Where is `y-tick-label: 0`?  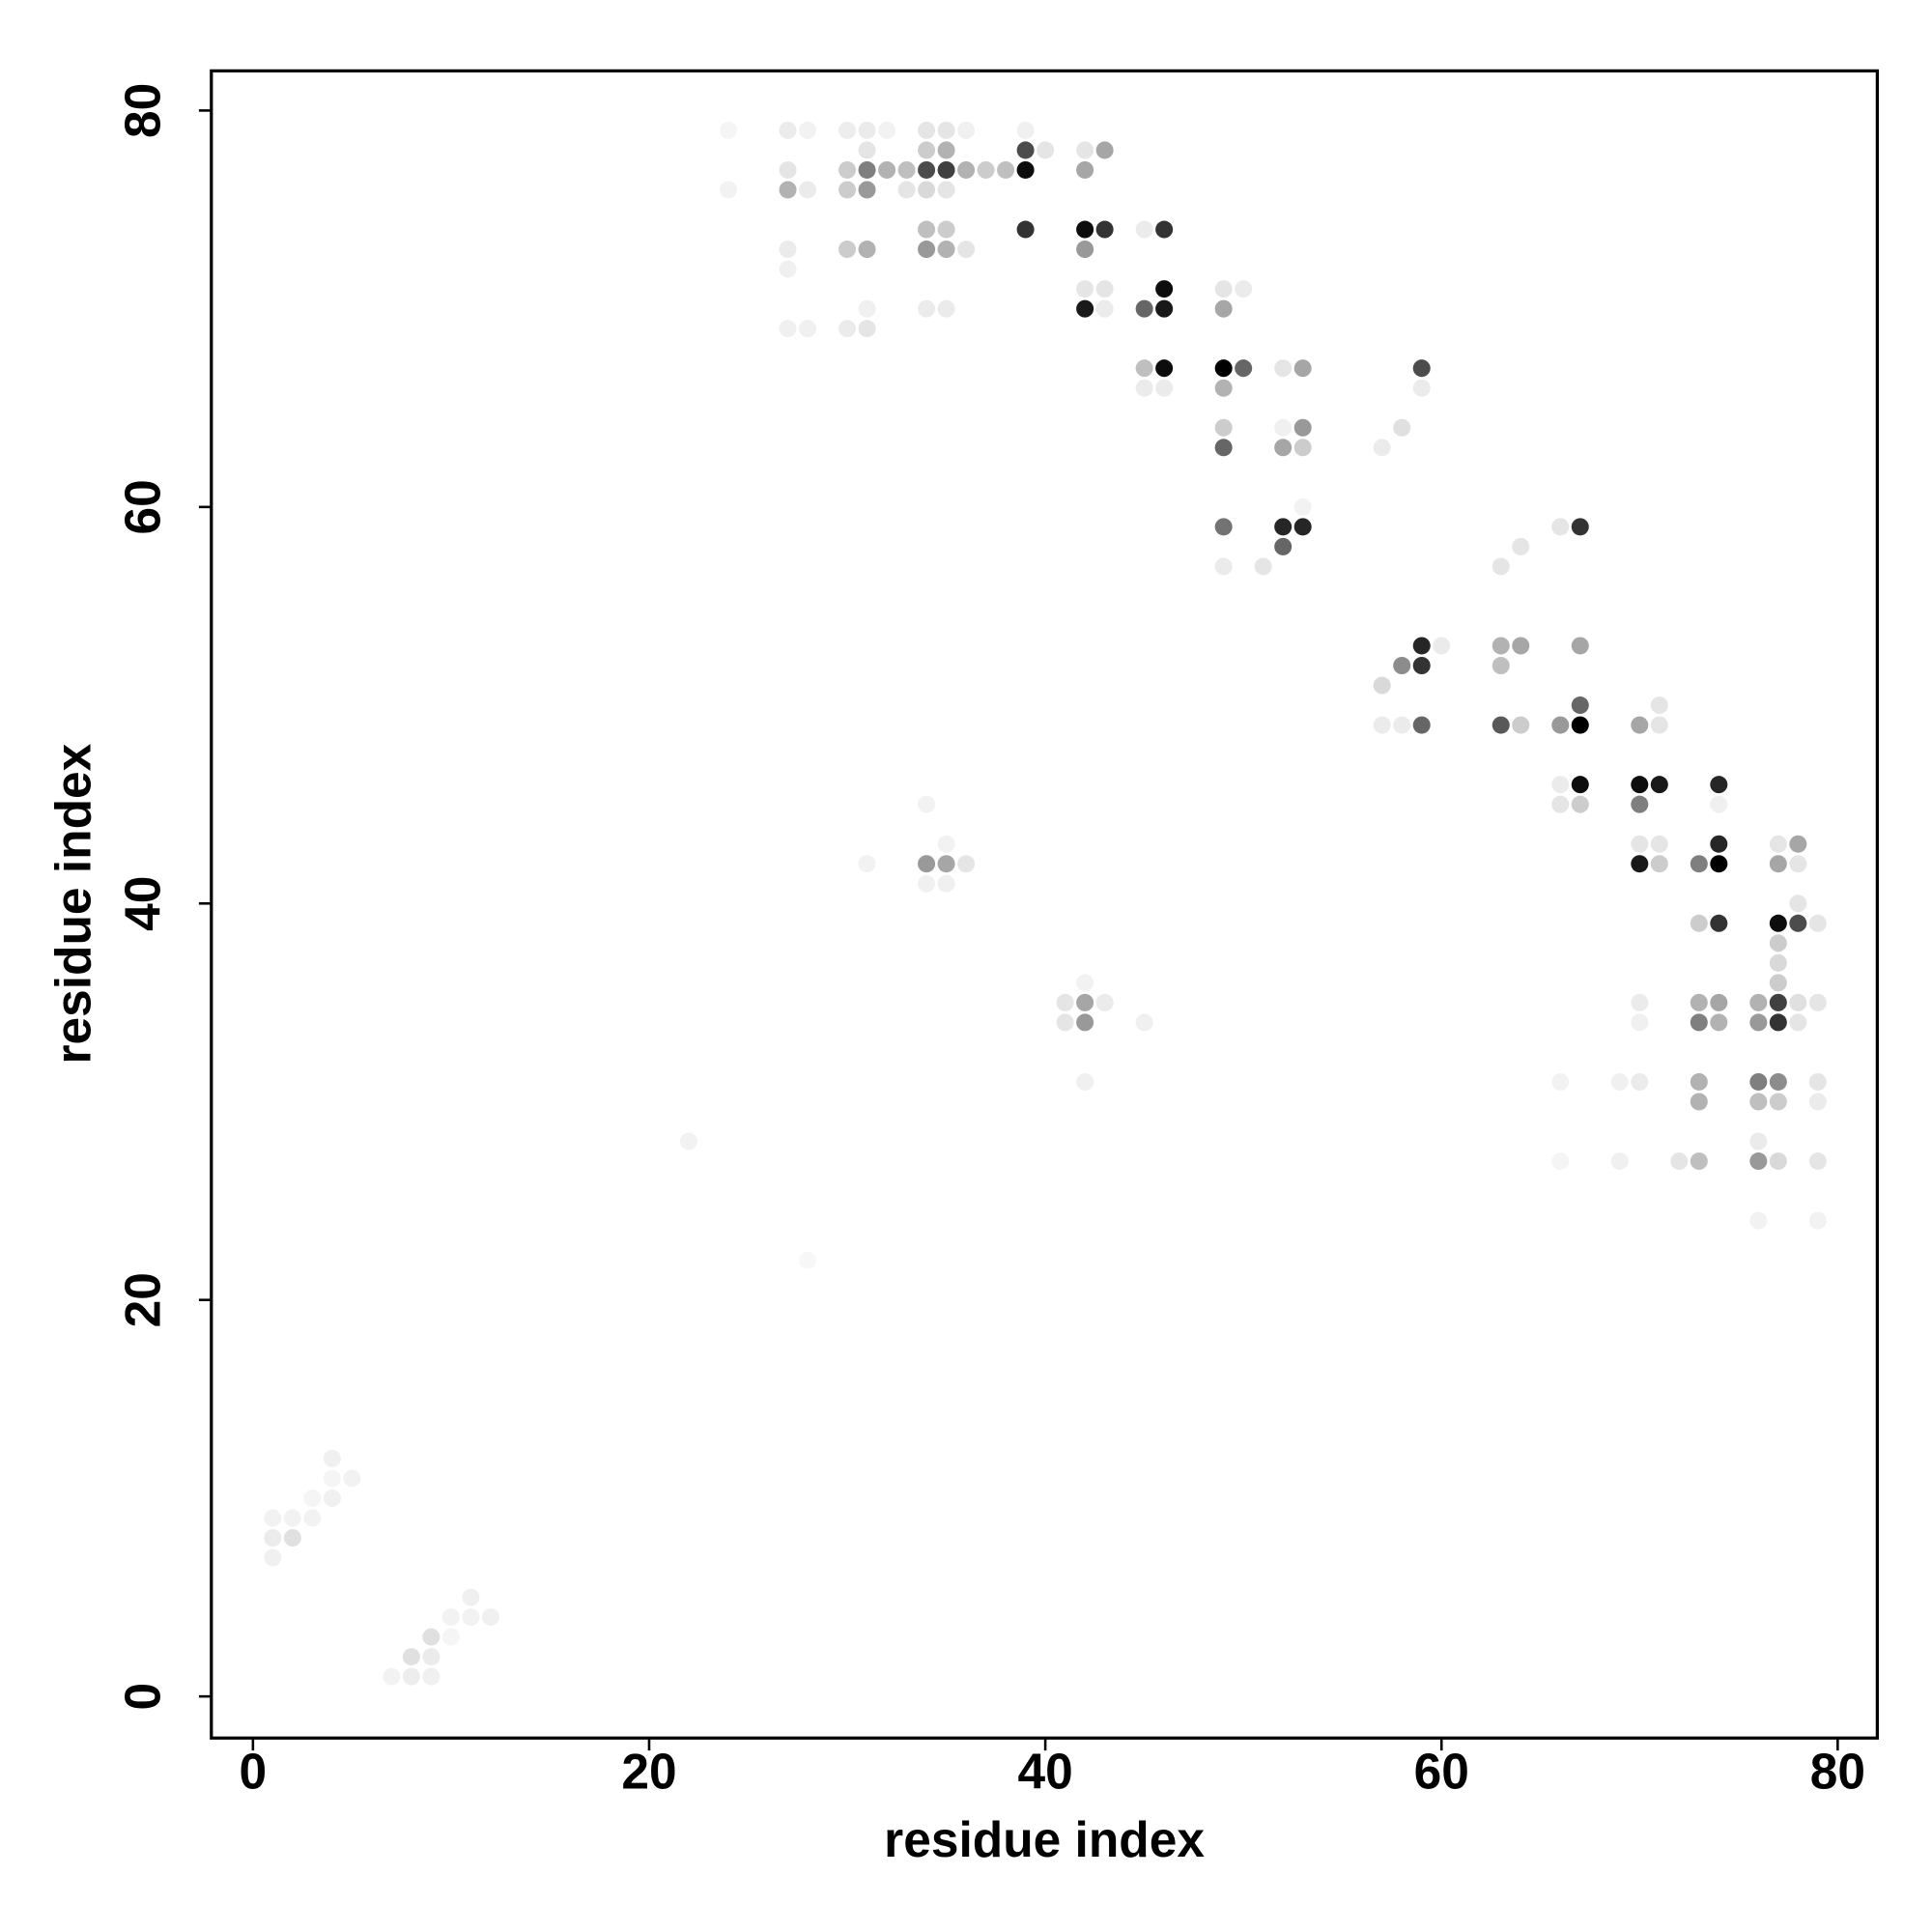
y-tick-label: 0 is located at coordinates (142, 1697).